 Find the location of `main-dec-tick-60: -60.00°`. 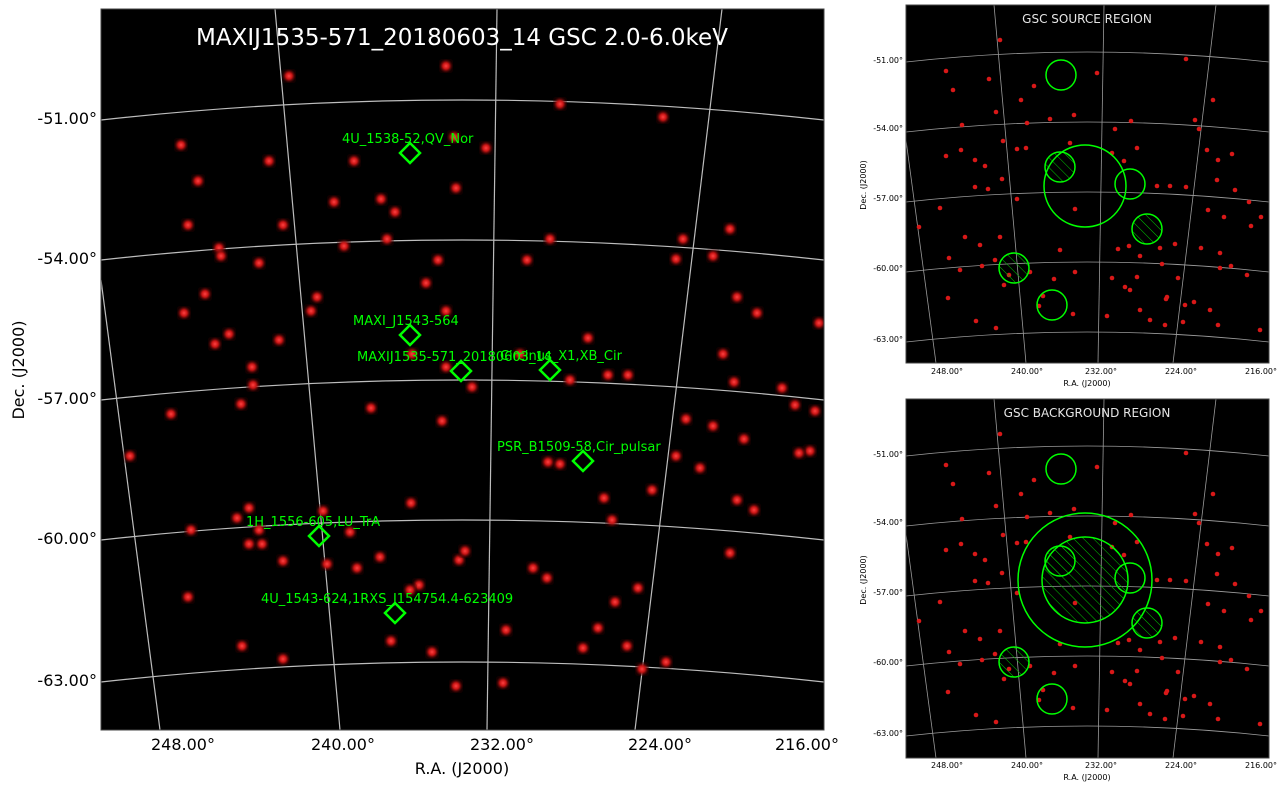

main-dec-tick-60: -60.00° is located at coordinates (67, 538).